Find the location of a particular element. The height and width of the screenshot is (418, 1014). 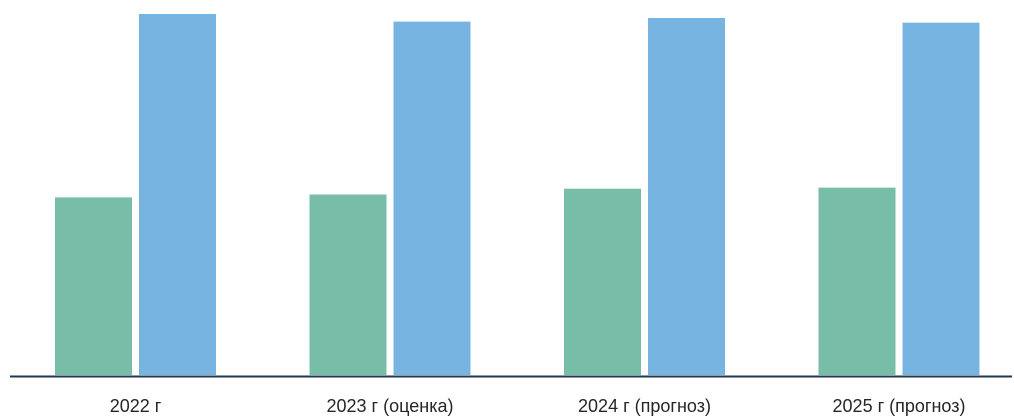

x-tick-label: 2022 г is located at coordinates (136, 406).